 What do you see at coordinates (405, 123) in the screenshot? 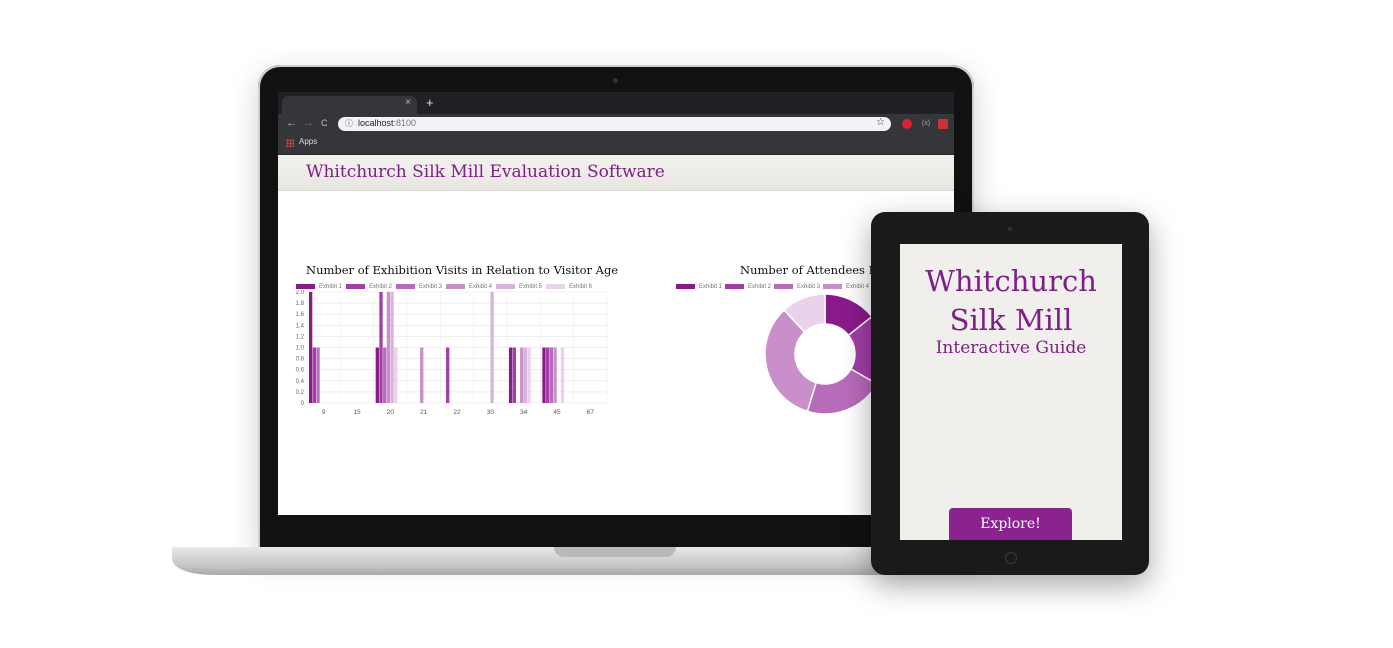
I see `url-port: :8100` at bounding box center [405, 123].